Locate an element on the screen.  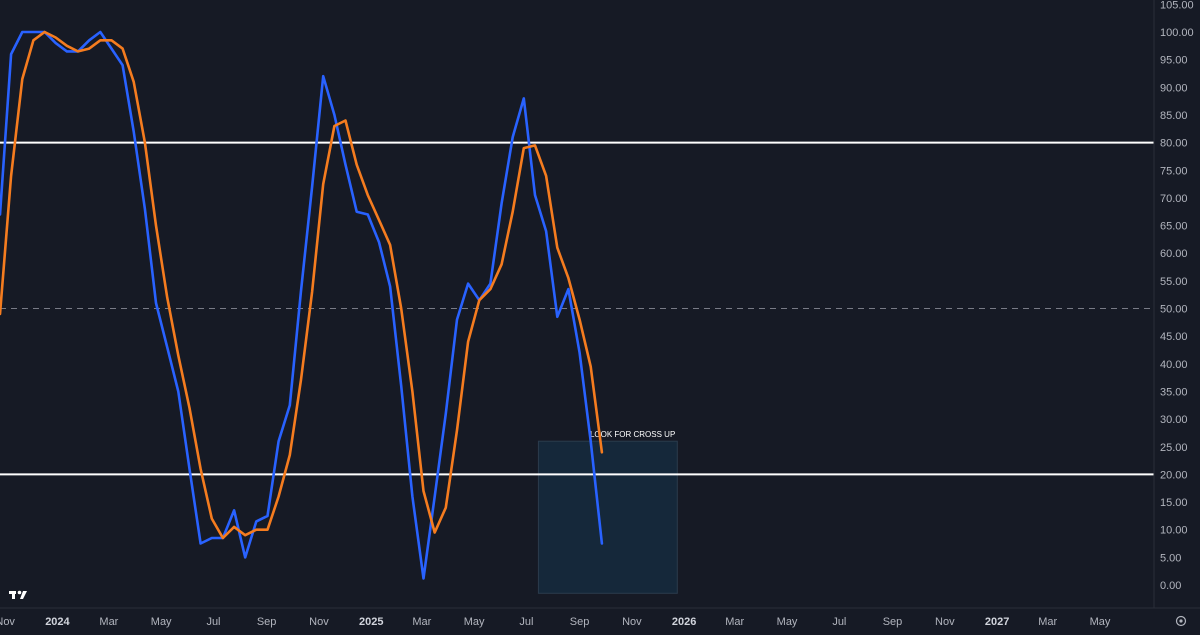
y-tick-label: 65.00 is located at coordinates (1174, 227).